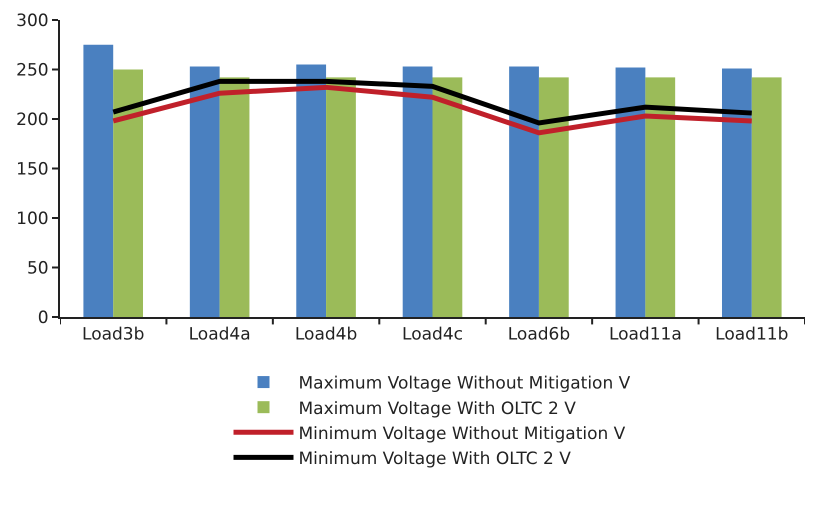  What do you see at coordinates (432, 334) in the screenshot?
I see `x-tick-label: Load4c` at bounding box center [432, 334].